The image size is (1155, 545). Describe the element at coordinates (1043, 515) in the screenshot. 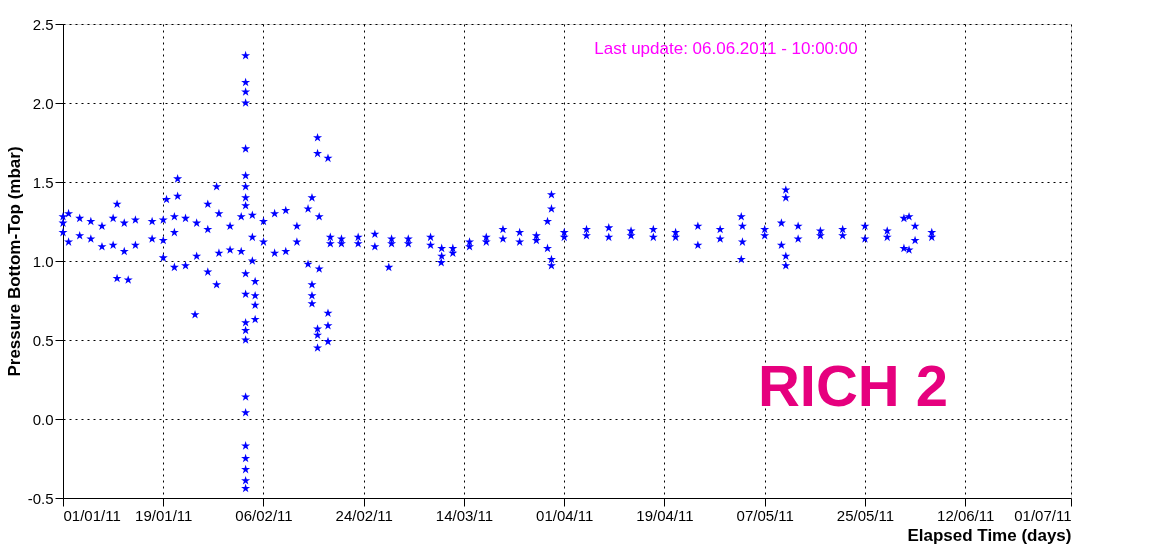

I see `x-tick-label: 01/07/11` at that location.